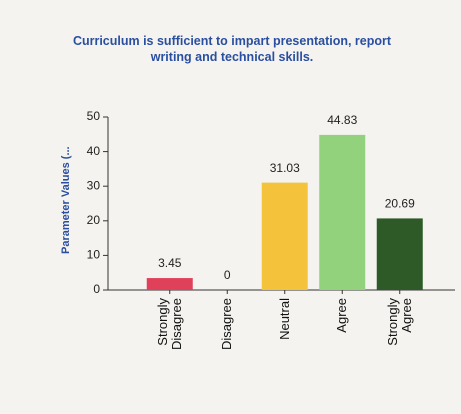  Describe the element at coordinates (285, 168) in the screenshot. I see `data-label: 31.03` at that location.